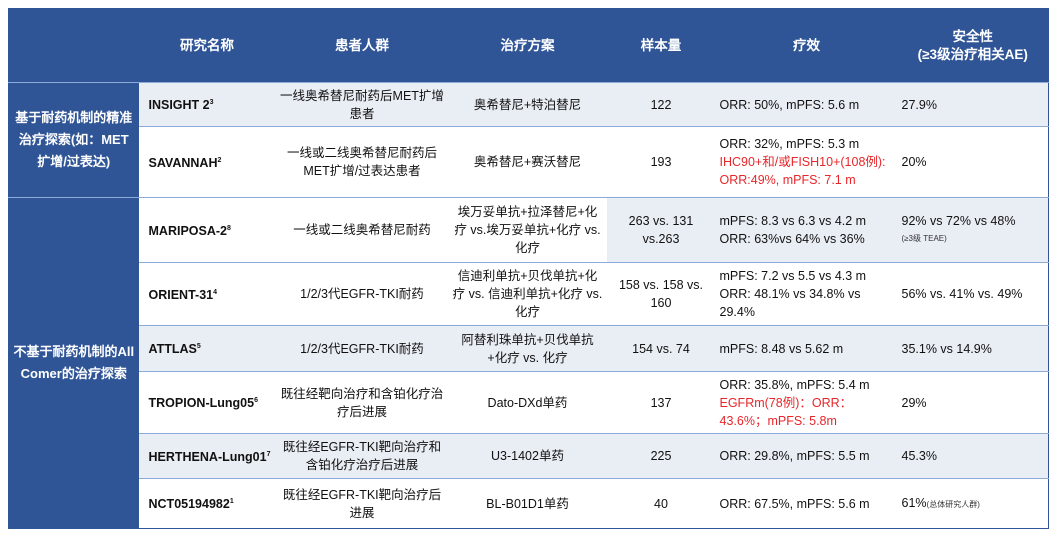 The image size is (1054, 535). What do you see at coordinates (914, 402) in the screenshot?
I see `safety-text: 29%` at bounding box center [914, 402].